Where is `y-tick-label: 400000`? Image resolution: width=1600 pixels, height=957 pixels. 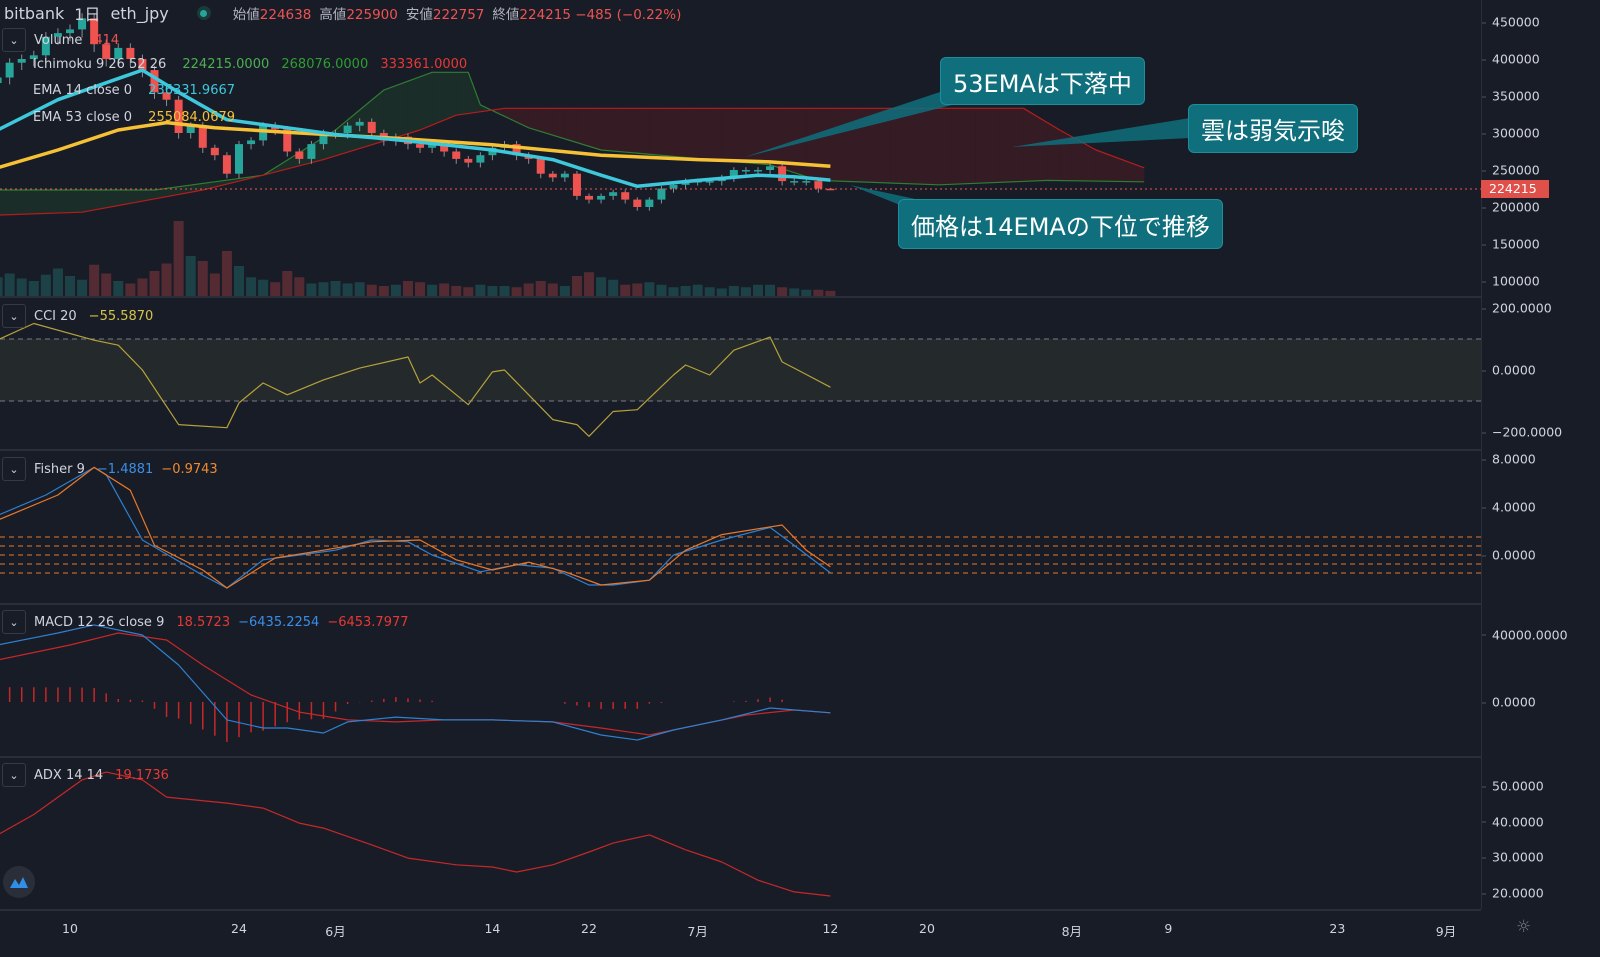
y-tick-label: 400000 is located at coordinates (1511, 59).